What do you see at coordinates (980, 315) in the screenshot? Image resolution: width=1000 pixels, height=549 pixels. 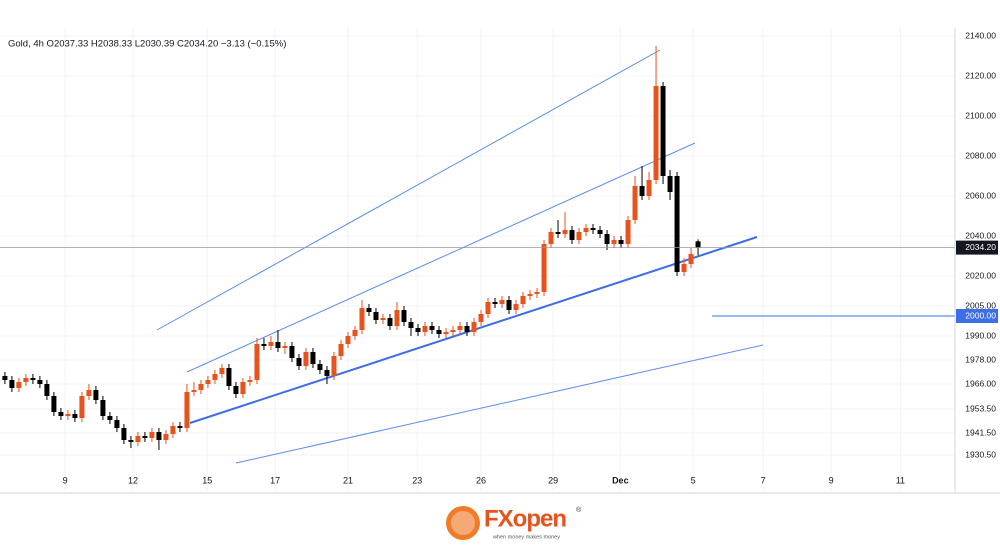 I see `level-label: 2000.00` at bounding box center [980, 315].